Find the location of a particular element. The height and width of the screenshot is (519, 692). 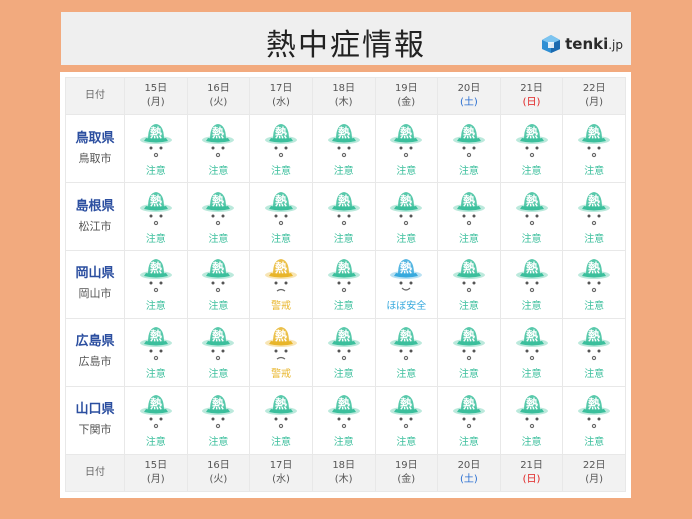

table-row: 鳥取県 鳥取市熱注意熱注意熱注意熱注意熱注意熱注意熱注意熱注意 is located at coordinates (345, 149).